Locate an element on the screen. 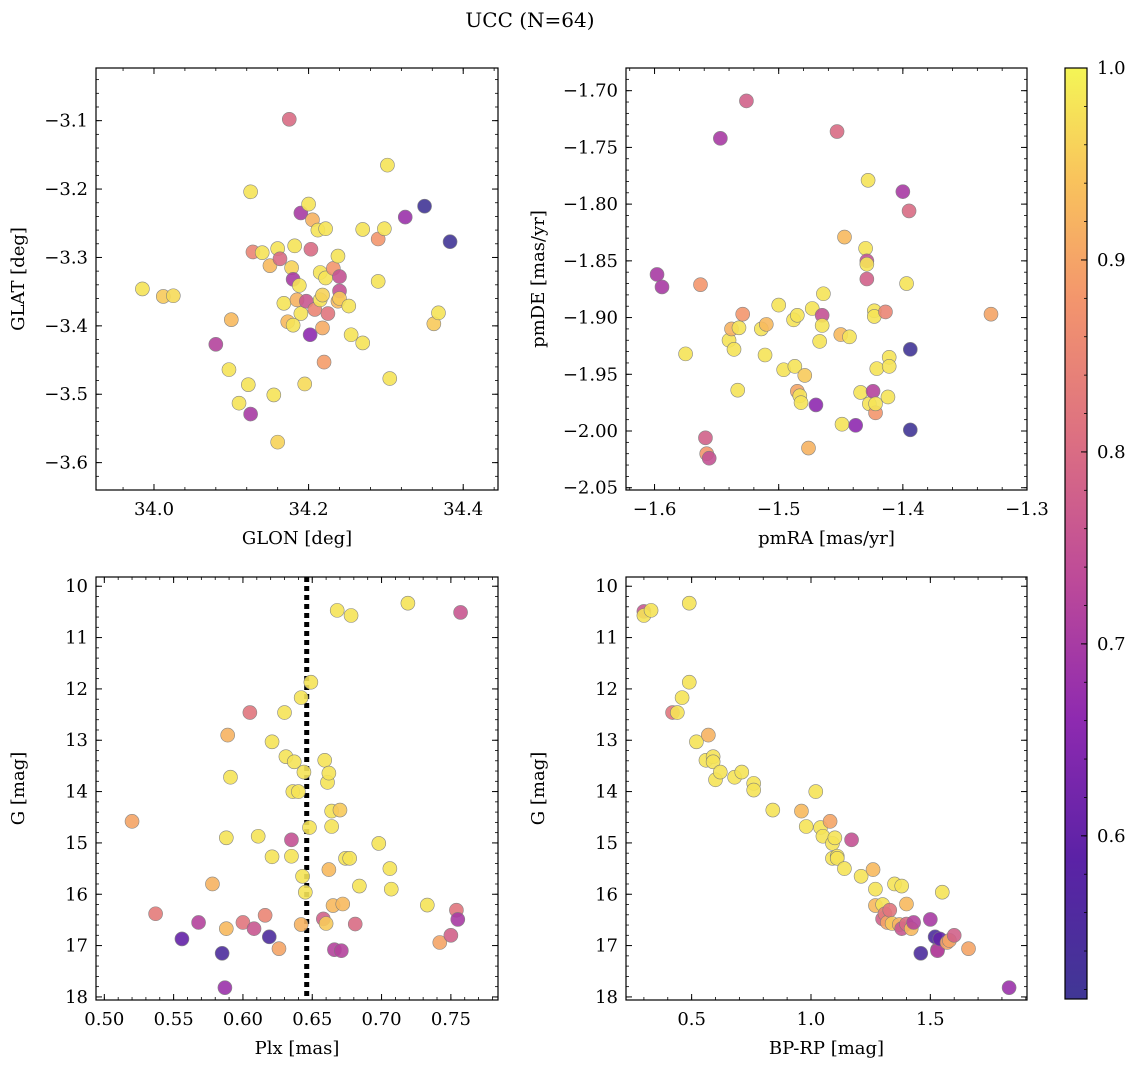 The image size is (1136, 1067). y-tick-label: −3.4 is located at coordinates (66, 326).